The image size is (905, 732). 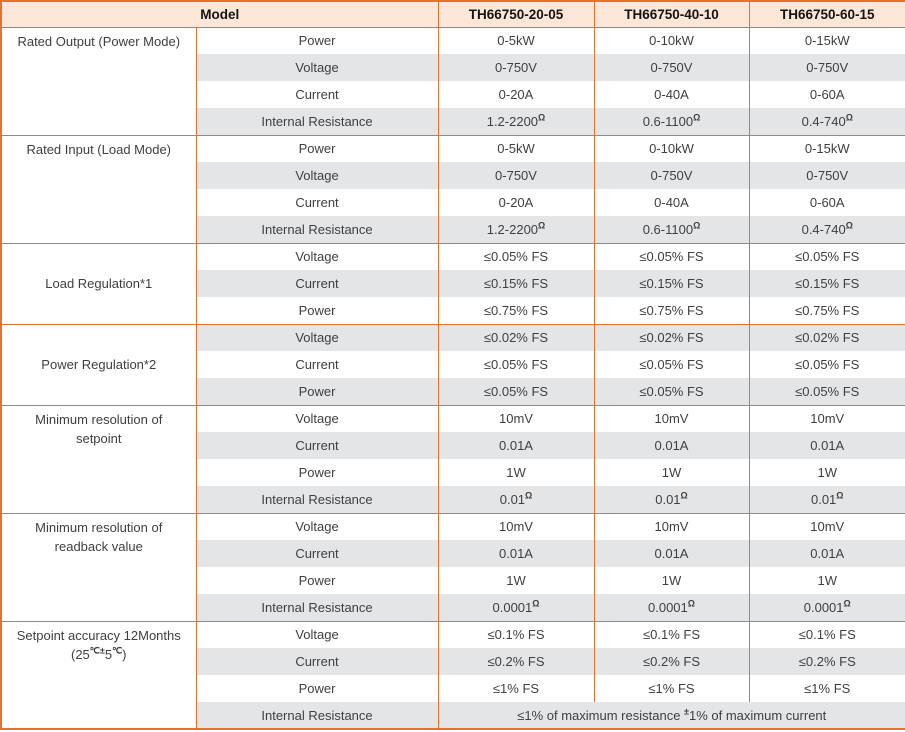 I want to click on value-cell: 0-60A, so click(x=826, y=94).